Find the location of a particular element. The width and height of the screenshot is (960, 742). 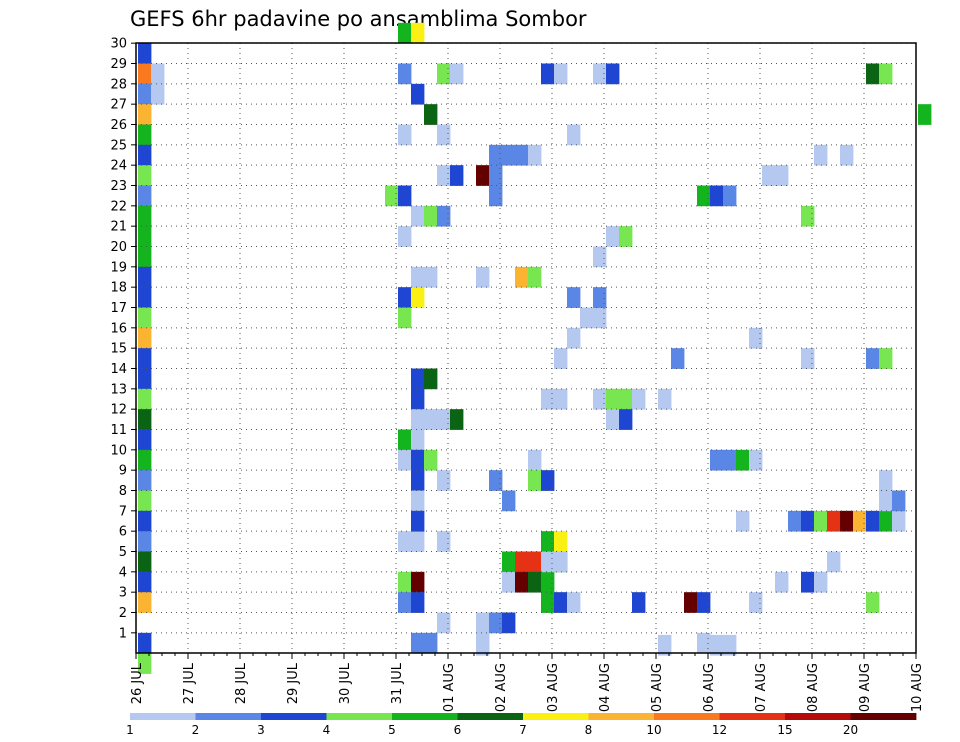

x-tick-label: 05 AUG is located at coordinates (657, 687).